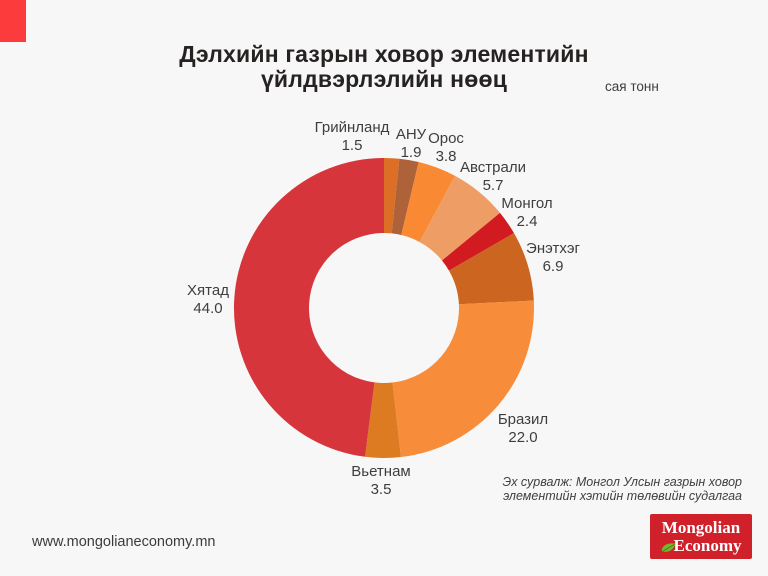 The width and height of the screenshot is (768, 576). What do you see at coordinates (493, 185) in the screenshot?
I see `slice-label-value: 5.7` at bounding box center [493, 185].